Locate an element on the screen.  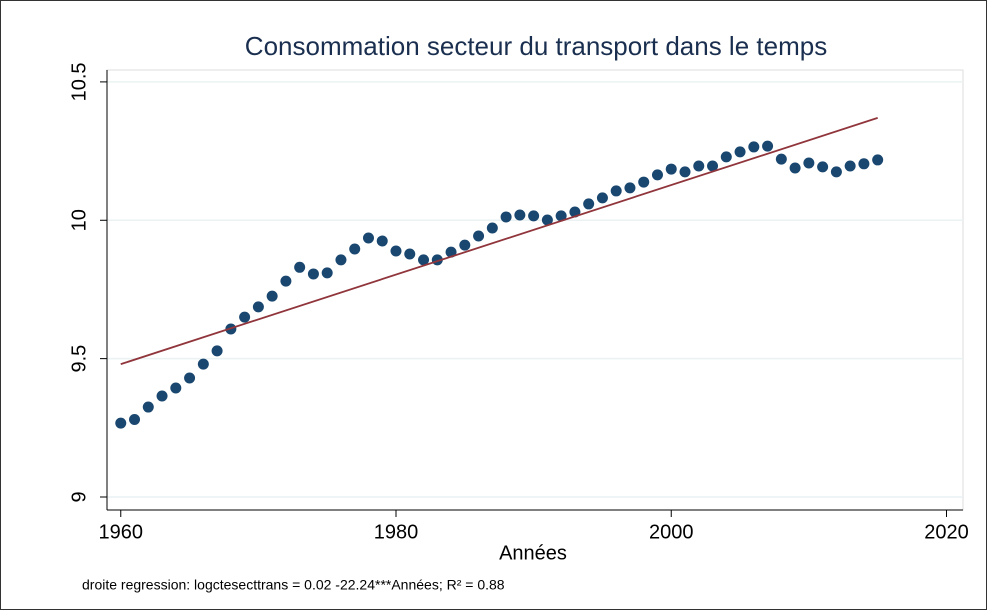
y-tick-label: 9.5 is located at coordinates (79, 359).